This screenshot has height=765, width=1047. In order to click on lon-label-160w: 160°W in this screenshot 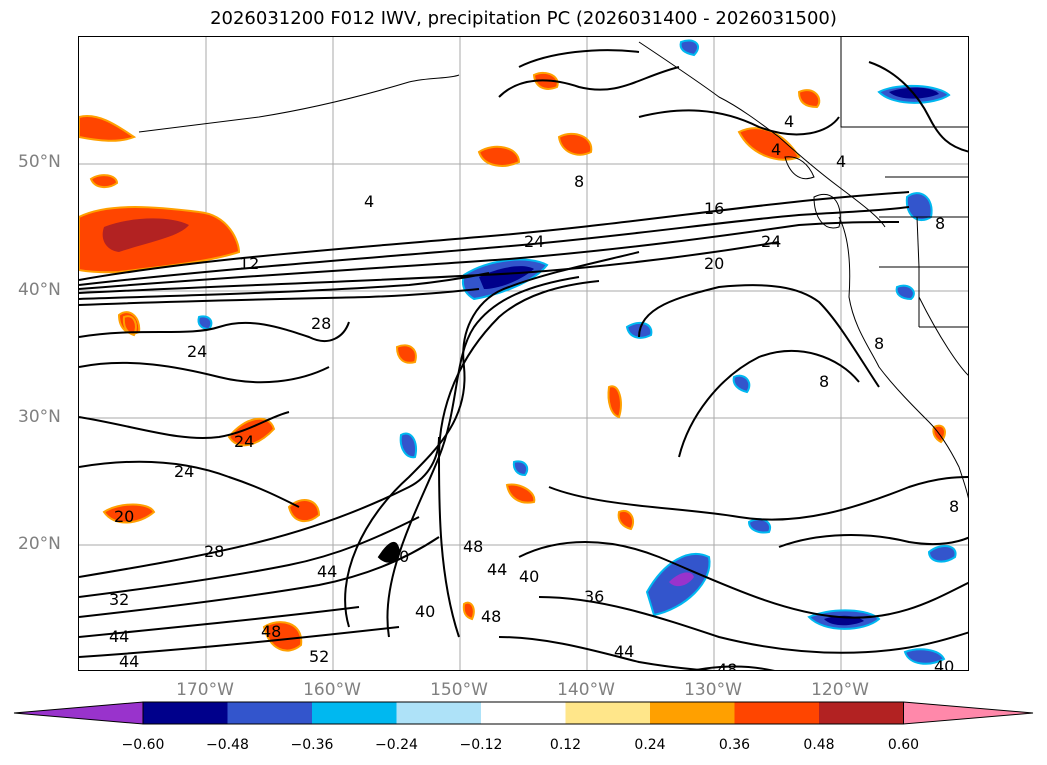, I will do `click(332, 690)`.